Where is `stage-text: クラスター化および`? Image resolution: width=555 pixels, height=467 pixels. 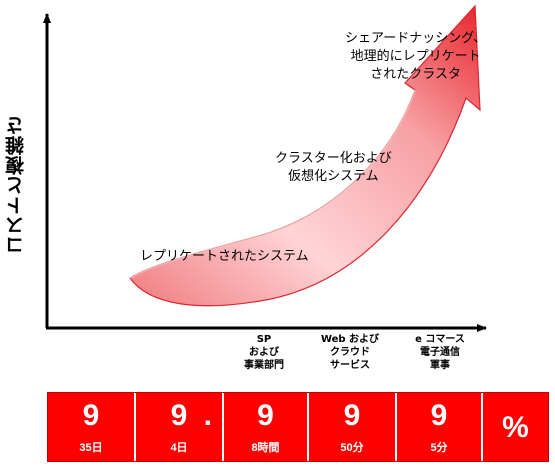 stage-text: クラスター化および is located at coordinates (333, 158).